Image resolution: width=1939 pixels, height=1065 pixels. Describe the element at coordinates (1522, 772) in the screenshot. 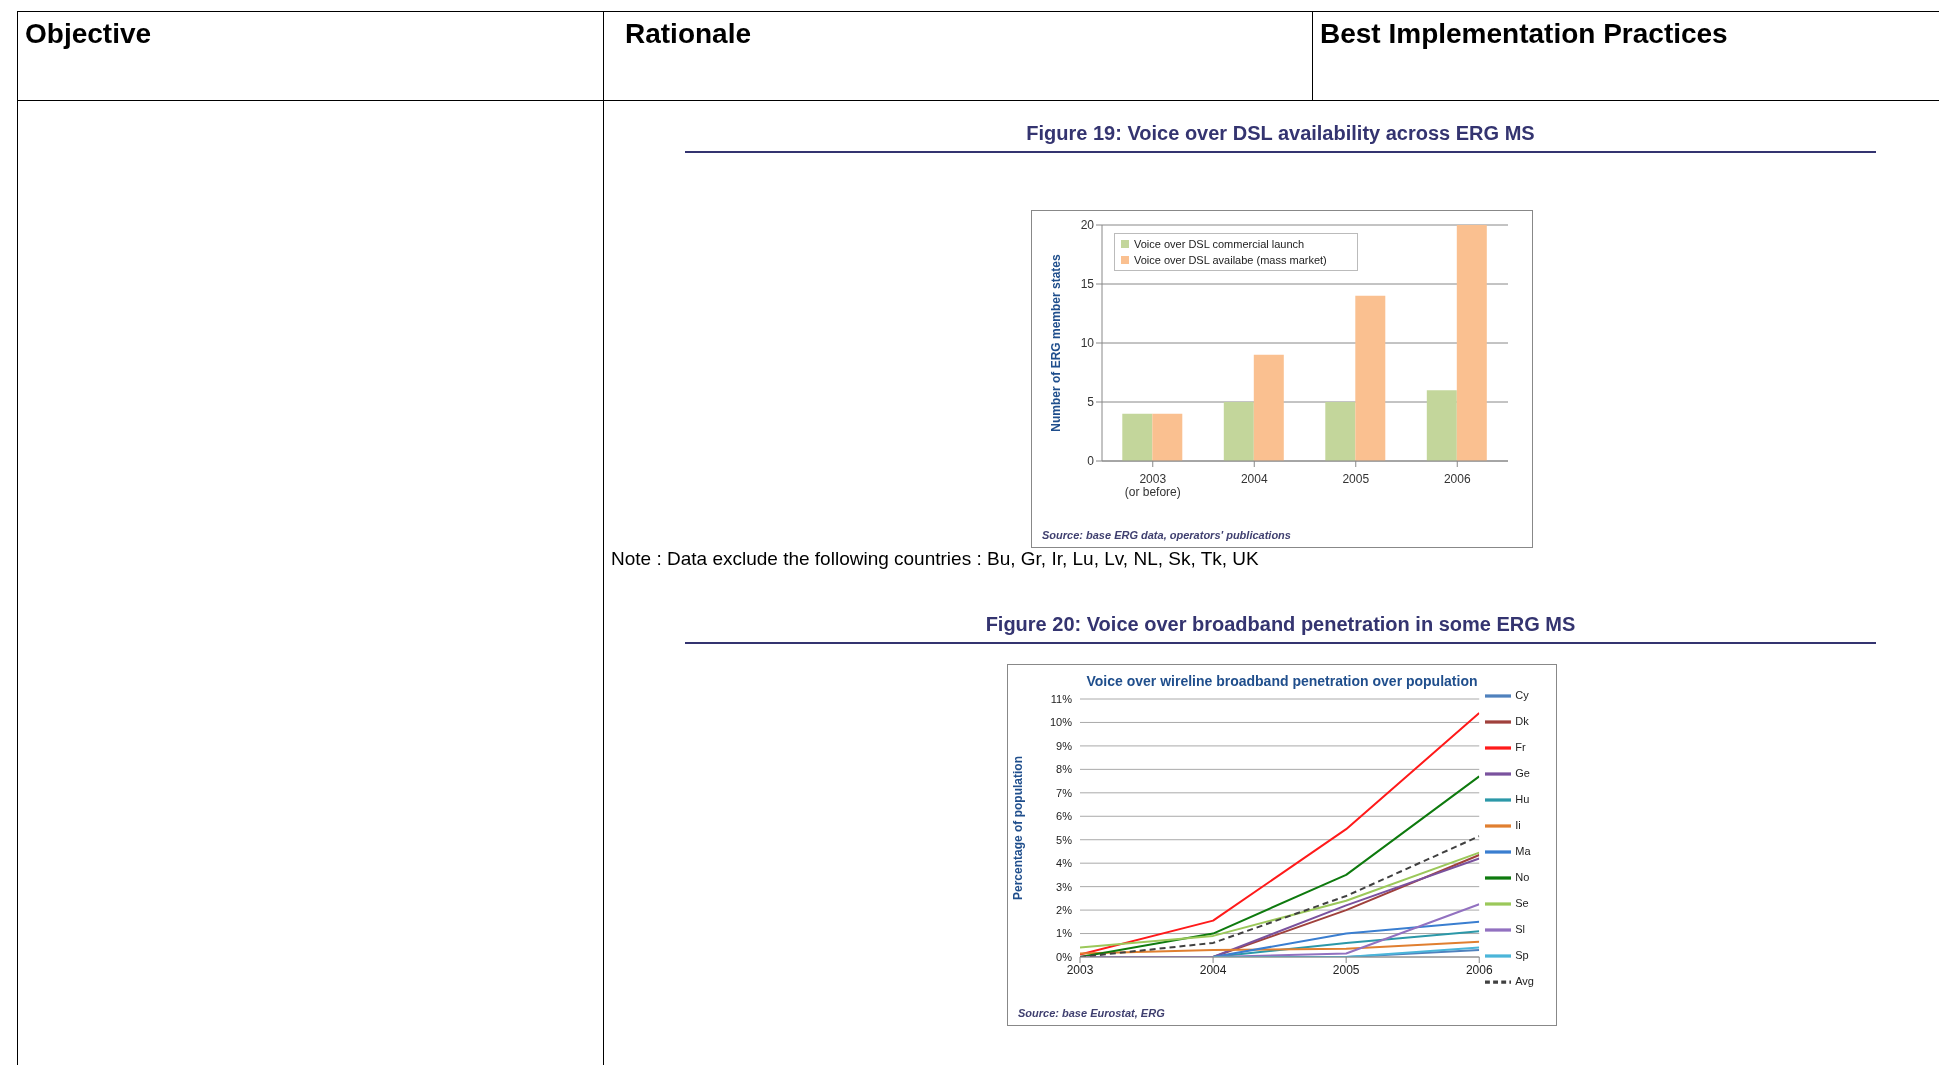

I see `legend-label: Ge` at that location.